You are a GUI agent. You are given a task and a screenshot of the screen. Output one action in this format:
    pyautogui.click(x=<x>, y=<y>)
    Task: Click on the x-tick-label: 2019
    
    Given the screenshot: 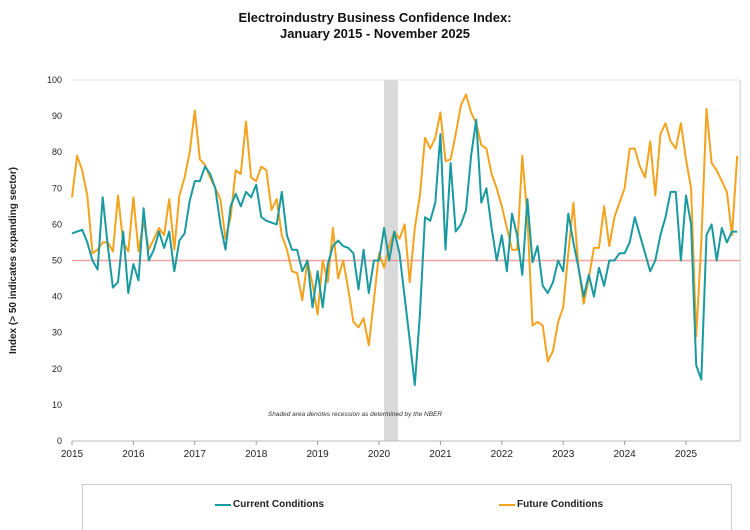 What is the action you would take?
    pyautogui.click(x=317, y=454)
    